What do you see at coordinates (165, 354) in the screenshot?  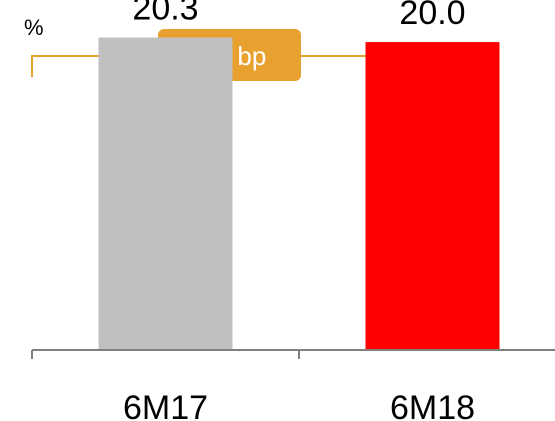 I see `x-axis-ticks` at bounding box center [165, 354].